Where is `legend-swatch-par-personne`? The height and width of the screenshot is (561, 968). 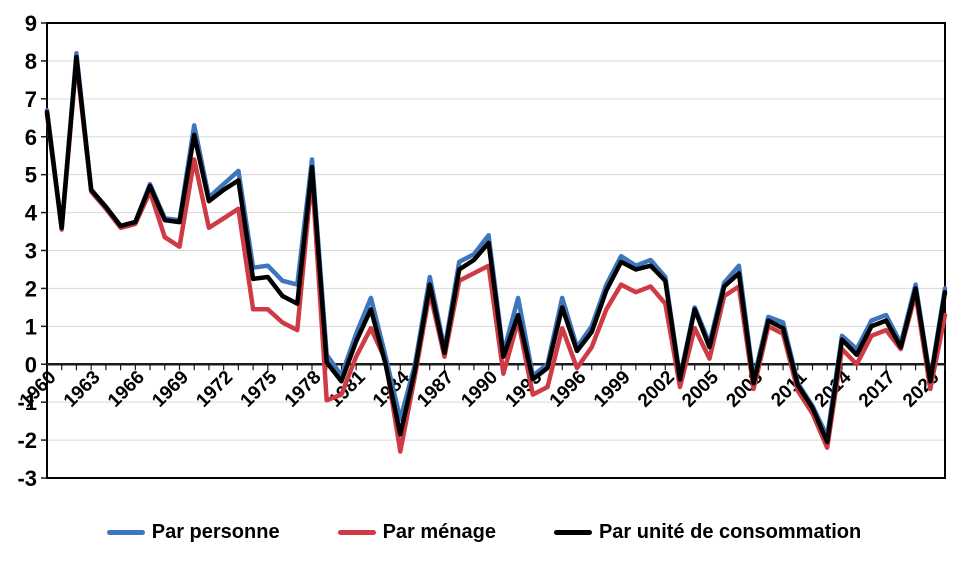
legend-swatch-par-personne is located at coordinates (125, 532).